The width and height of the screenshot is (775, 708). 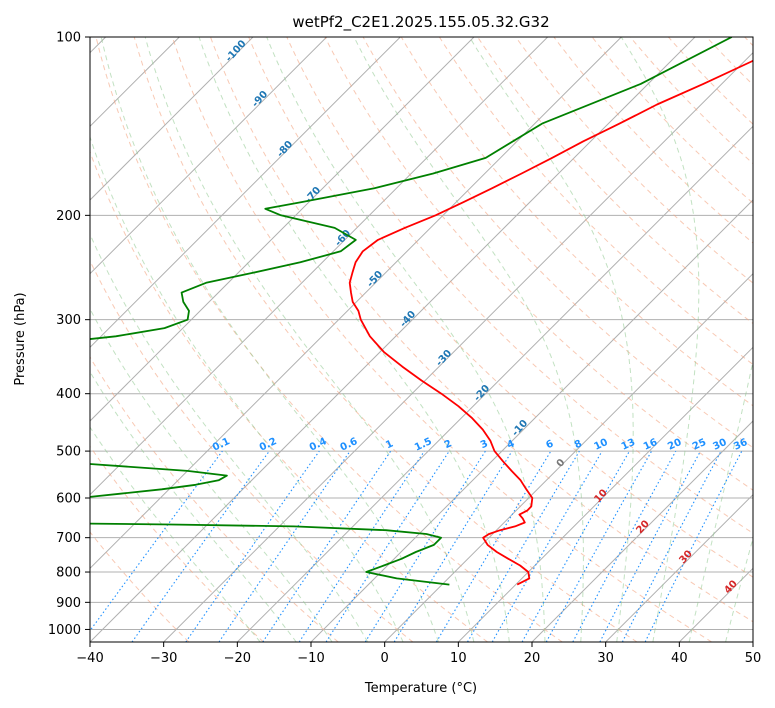 I want to click on x-tick-label: 30, so click(x=605, y=658).